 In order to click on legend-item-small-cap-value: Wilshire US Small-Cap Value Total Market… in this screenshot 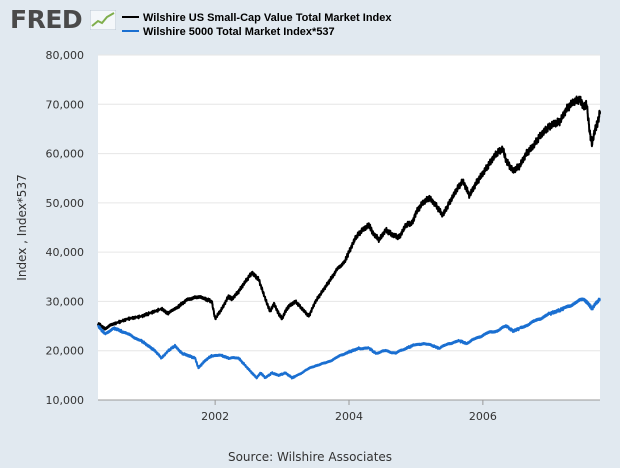, I will do `click(257, 18)`.